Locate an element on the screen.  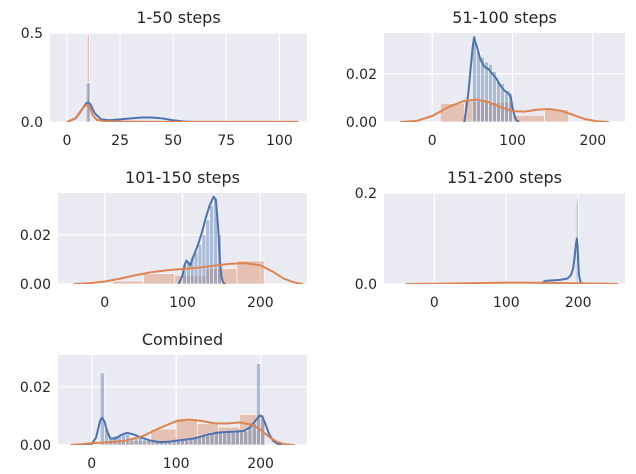
y-tick-label: 0.5 is located at coordinates (32, 34).